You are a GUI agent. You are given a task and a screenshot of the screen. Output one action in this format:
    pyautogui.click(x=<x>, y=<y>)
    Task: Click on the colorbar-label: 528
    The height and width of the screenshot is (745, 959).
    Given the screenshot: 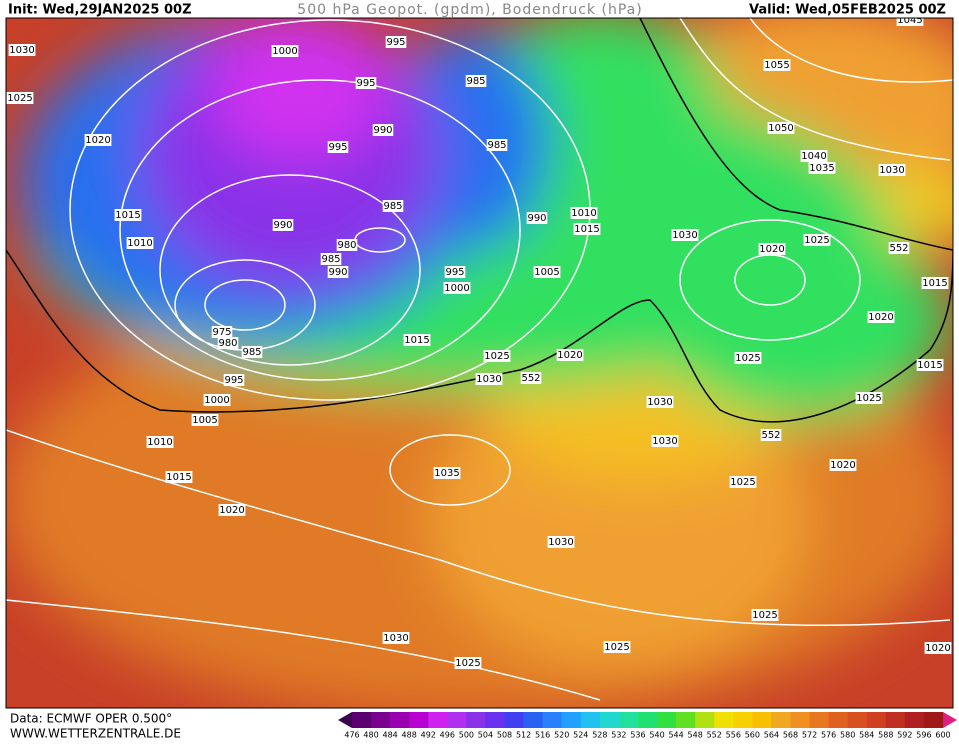 What is the action you would take?
    pyautogui.click(x=599, y=735)
    